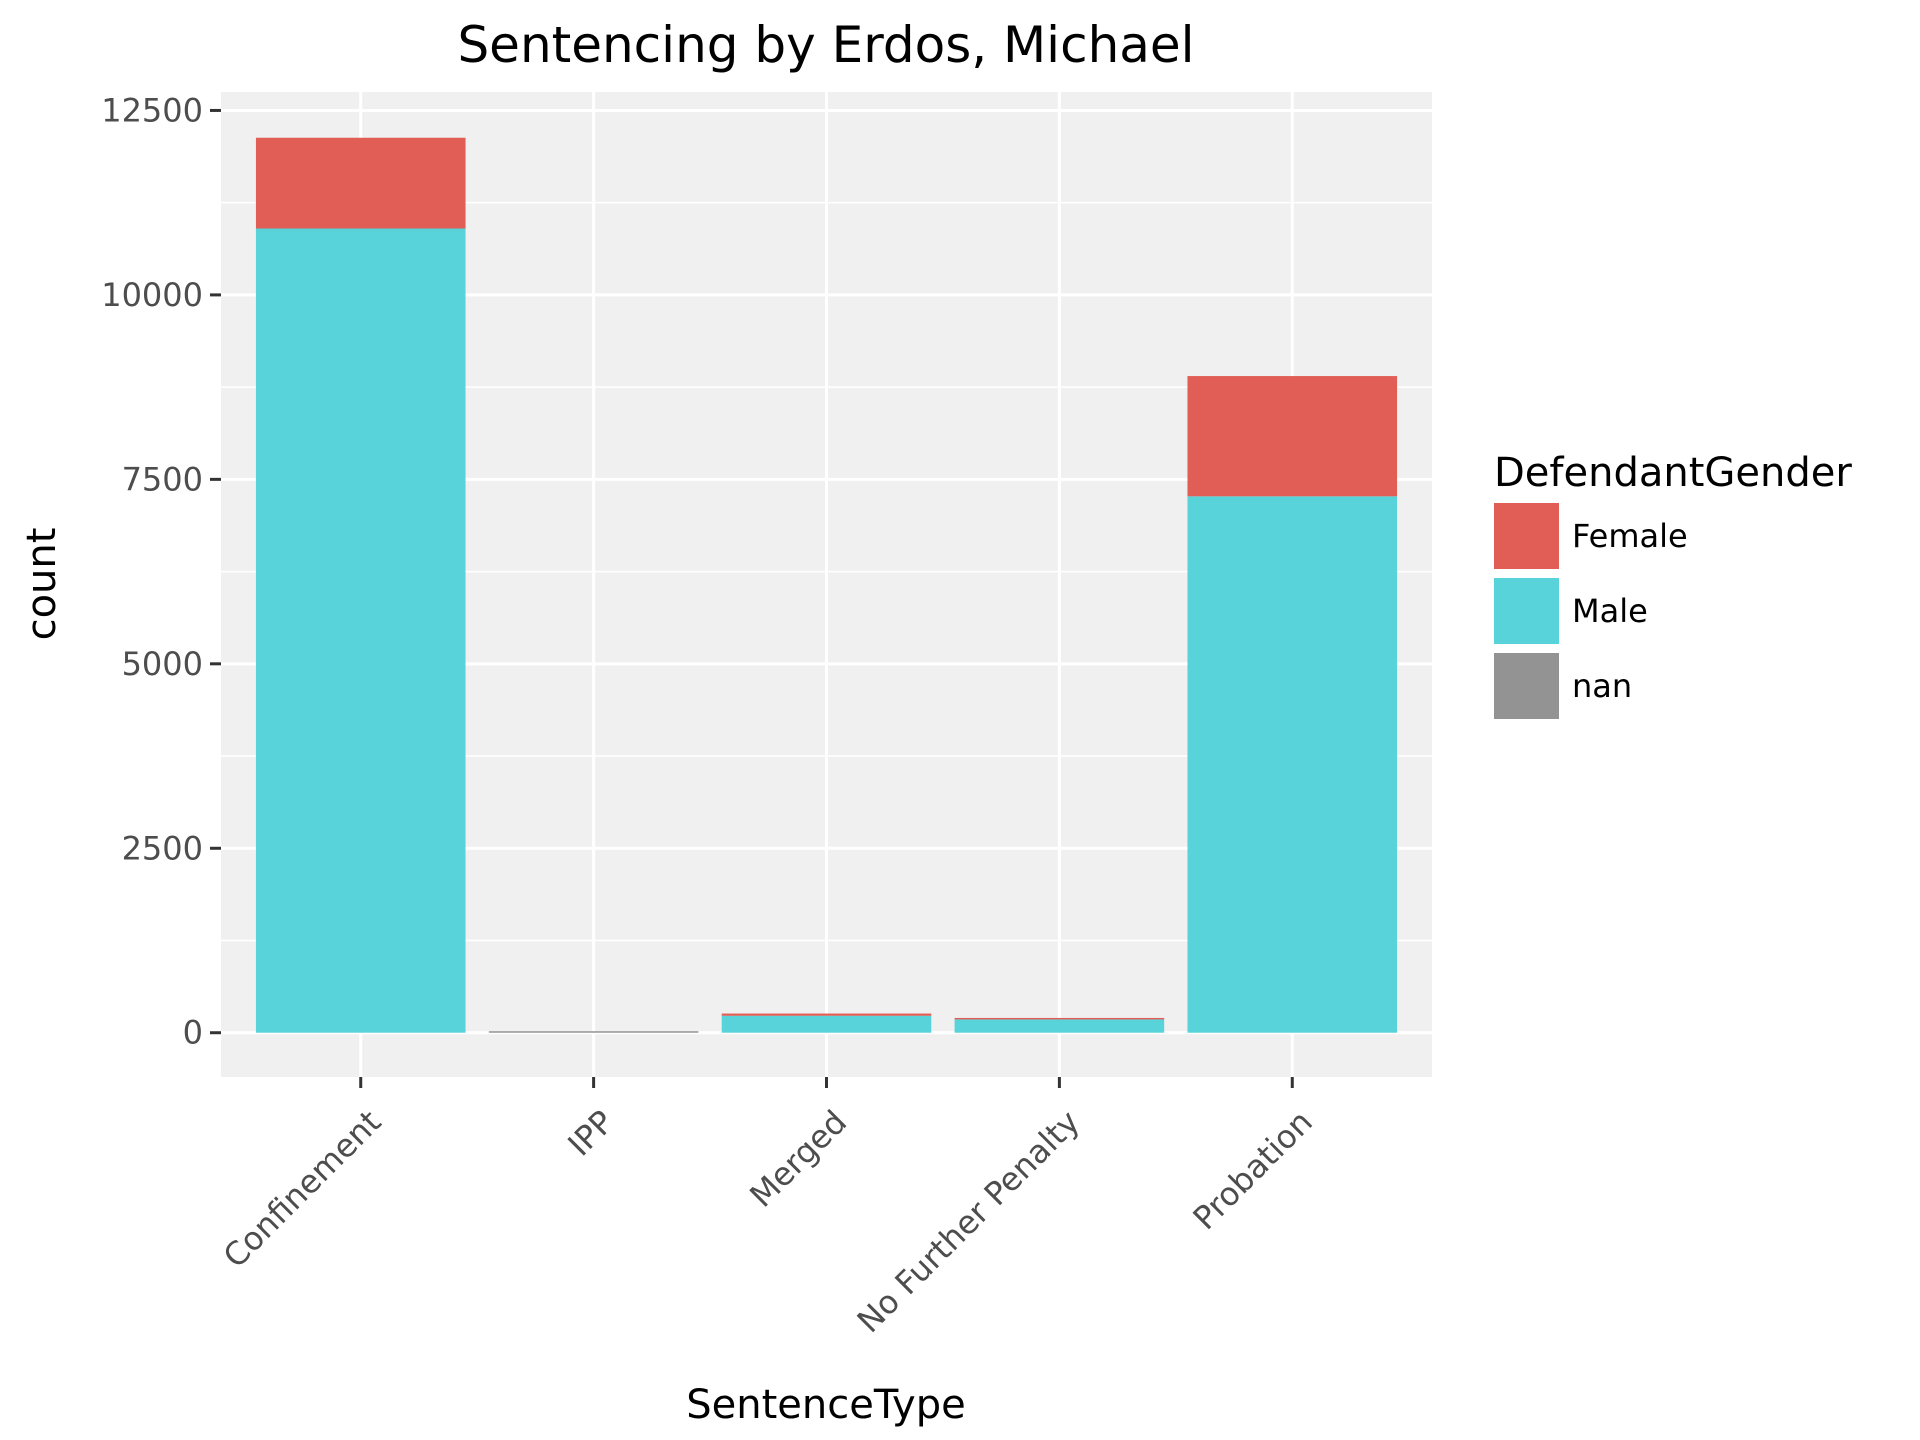  What do you see at coordinates (152, 110) in the screenshot?
I see `y-tick-label: 12500` at bounding box center [152, 110].